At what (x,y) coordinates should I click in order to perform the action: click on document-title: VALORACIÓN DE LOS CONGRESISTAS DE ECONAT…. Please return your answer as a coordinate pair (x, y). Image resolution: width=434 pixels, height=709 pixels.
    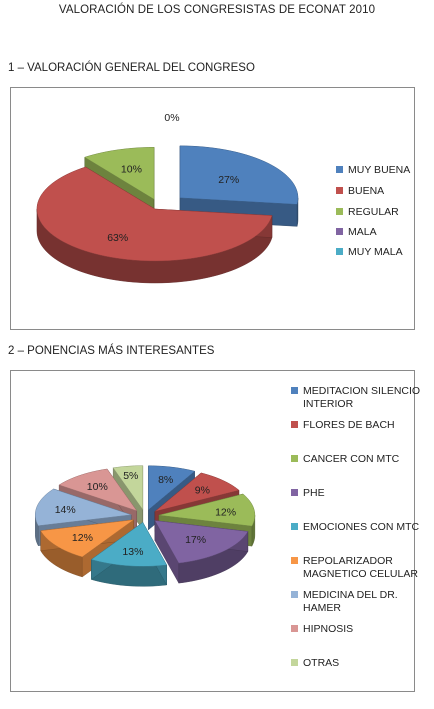
    Looking at the image, I should click on (217, 10).